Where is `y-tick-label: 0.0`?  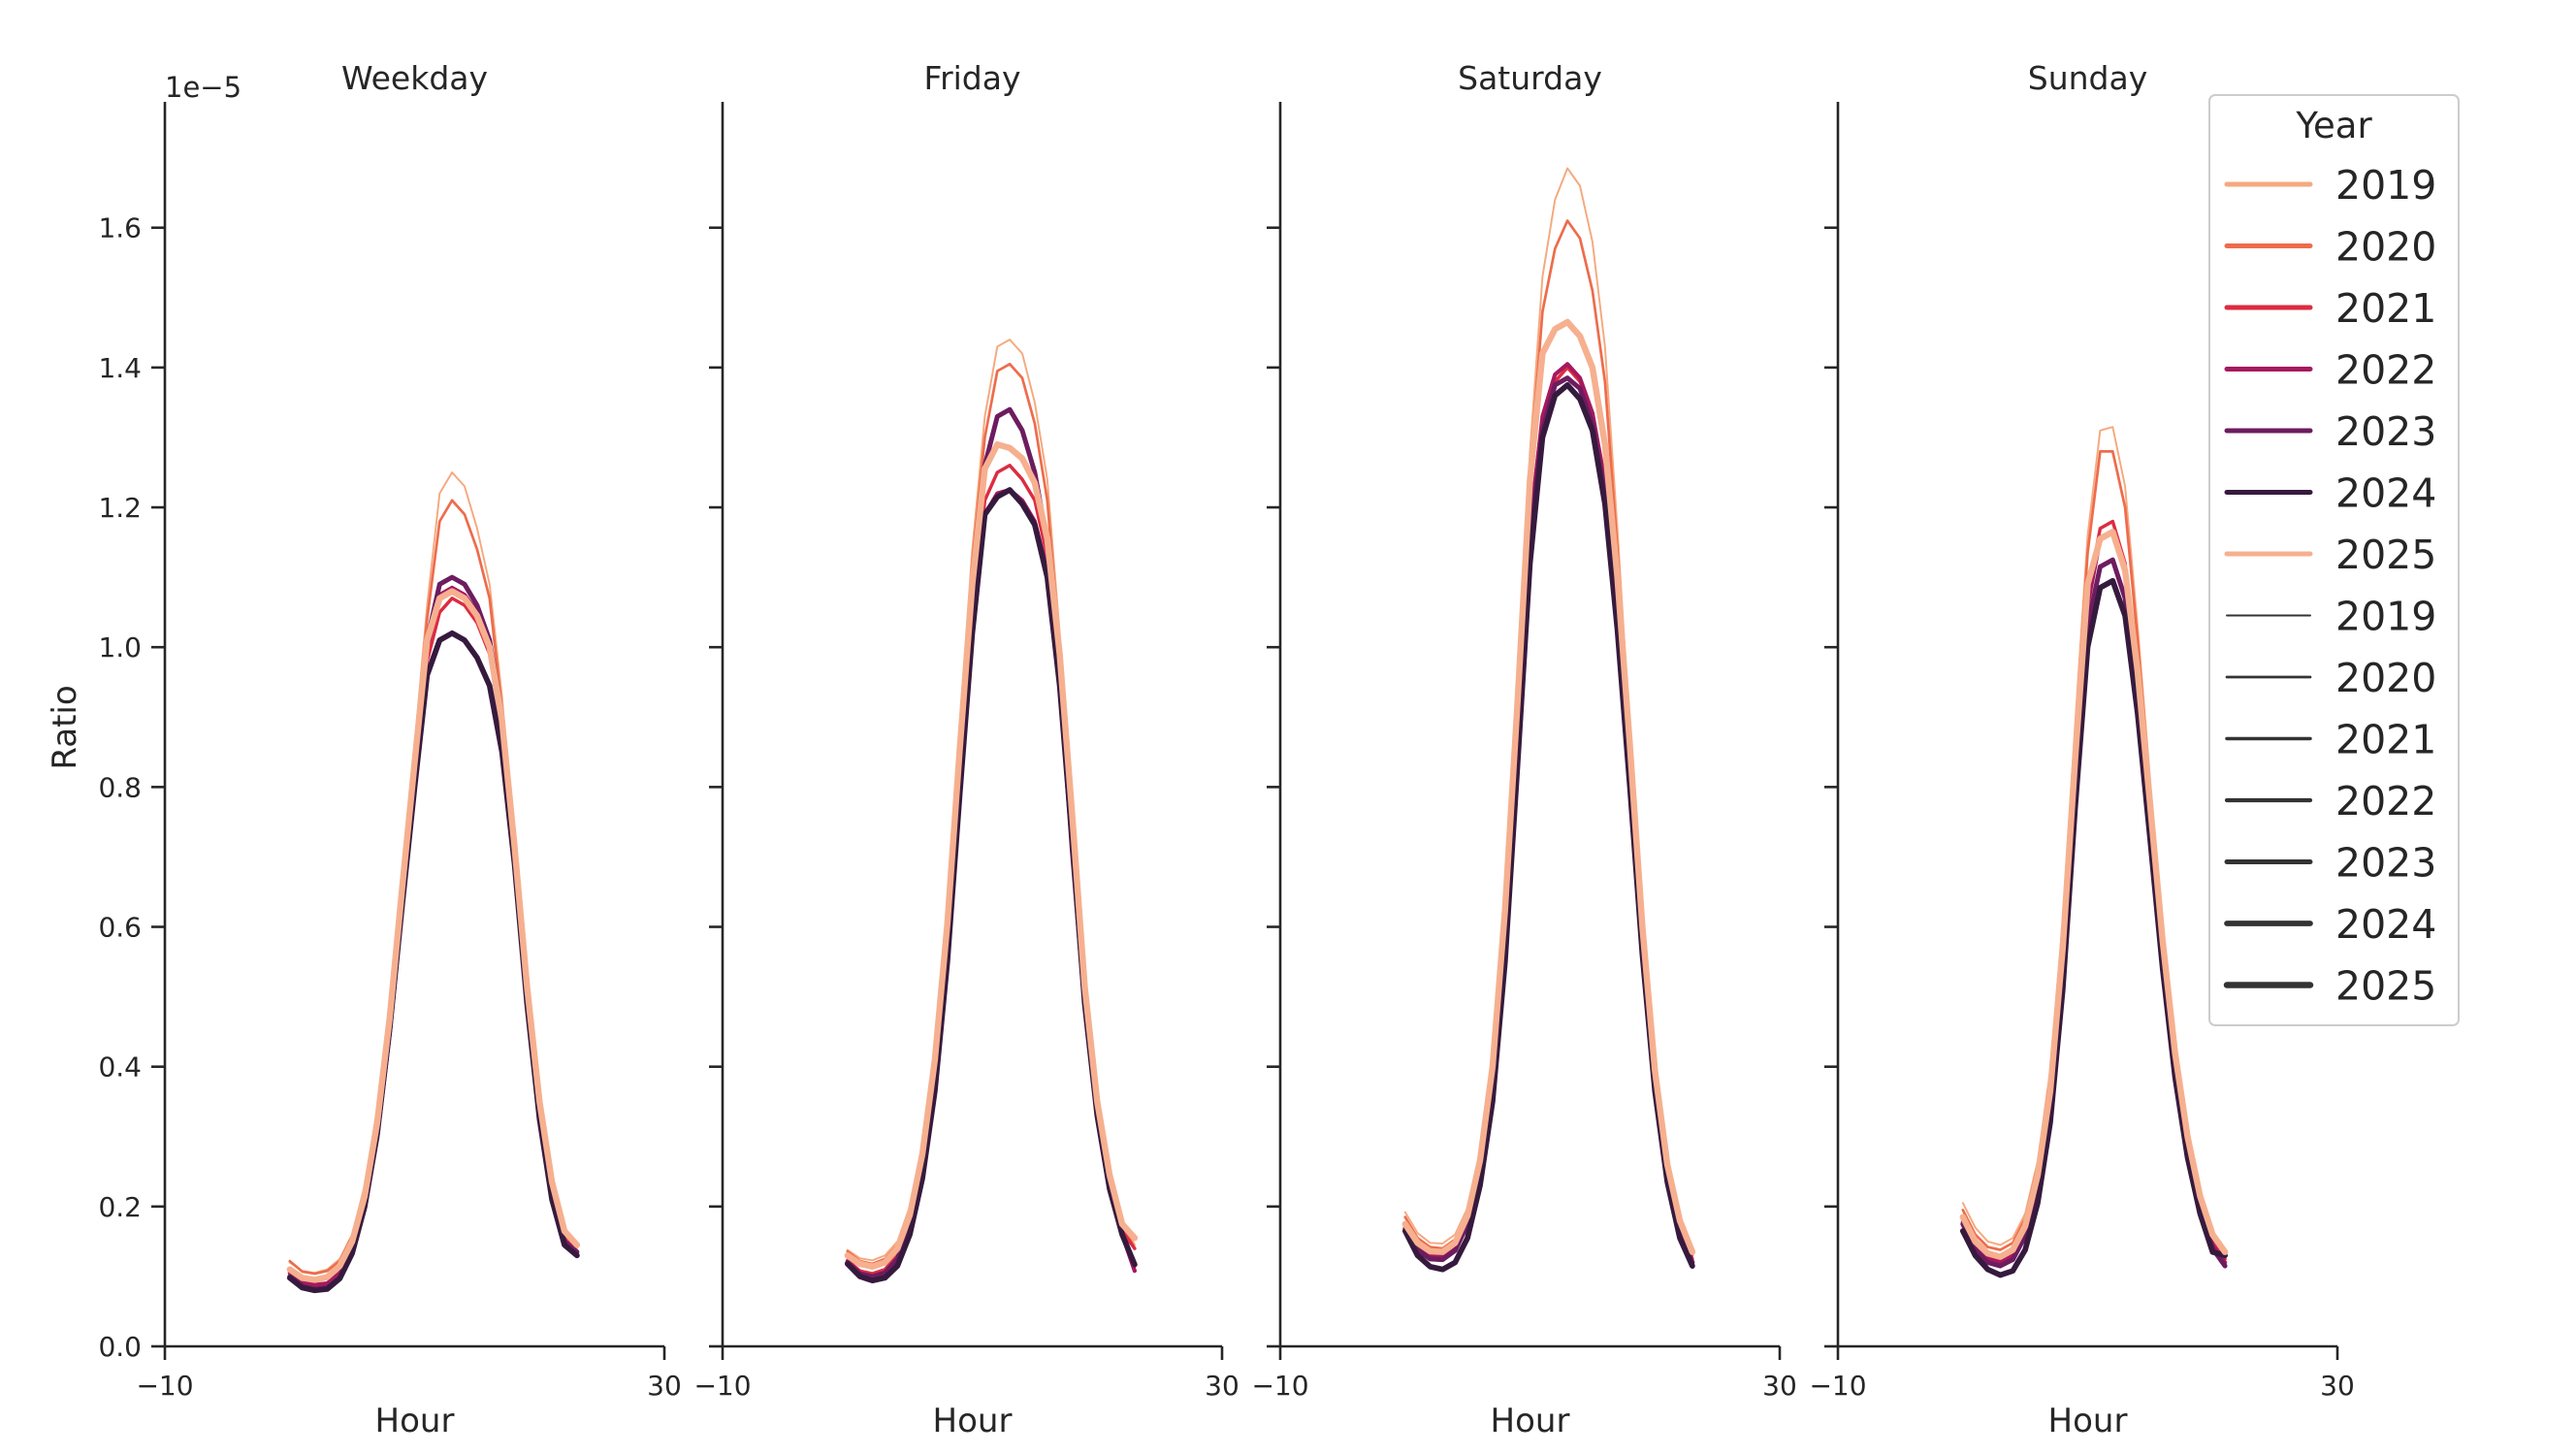 y-tick-label: 0.0 is located at coordinates (120, 1347).